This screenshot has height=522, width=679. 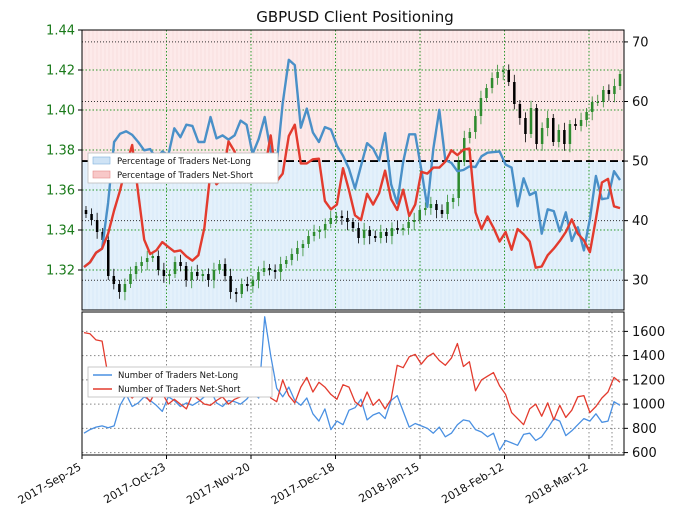 I want to click on left-tick-label: 1.44, so click(x=60, y=31).